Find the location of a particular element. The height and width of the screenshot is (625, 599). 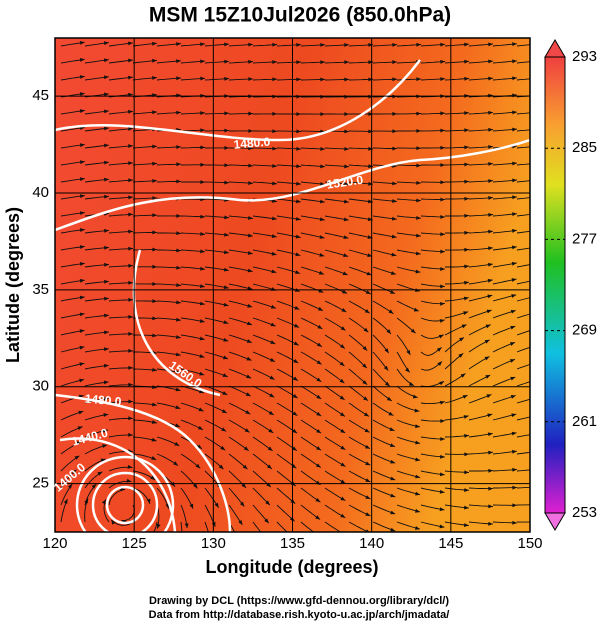

contour-line is located at coordinates (292, 185).